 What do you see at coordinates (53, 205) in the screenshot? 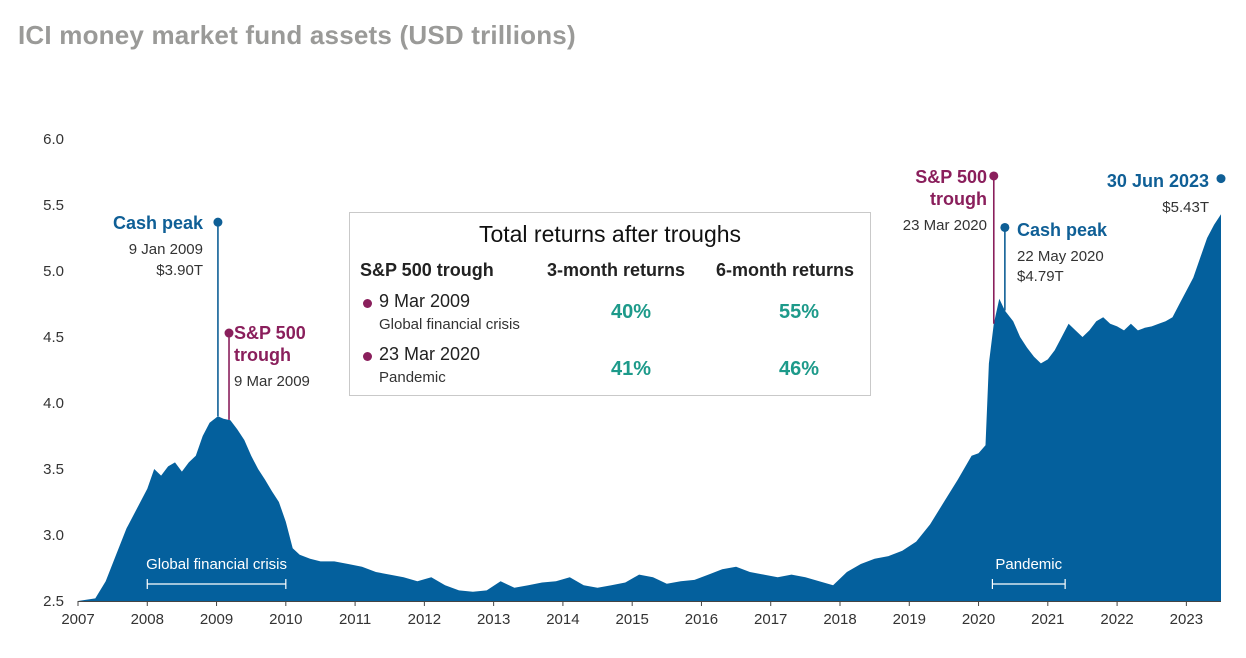
I see `y-tick-label: 5.5` at bounding box center [53, 205].